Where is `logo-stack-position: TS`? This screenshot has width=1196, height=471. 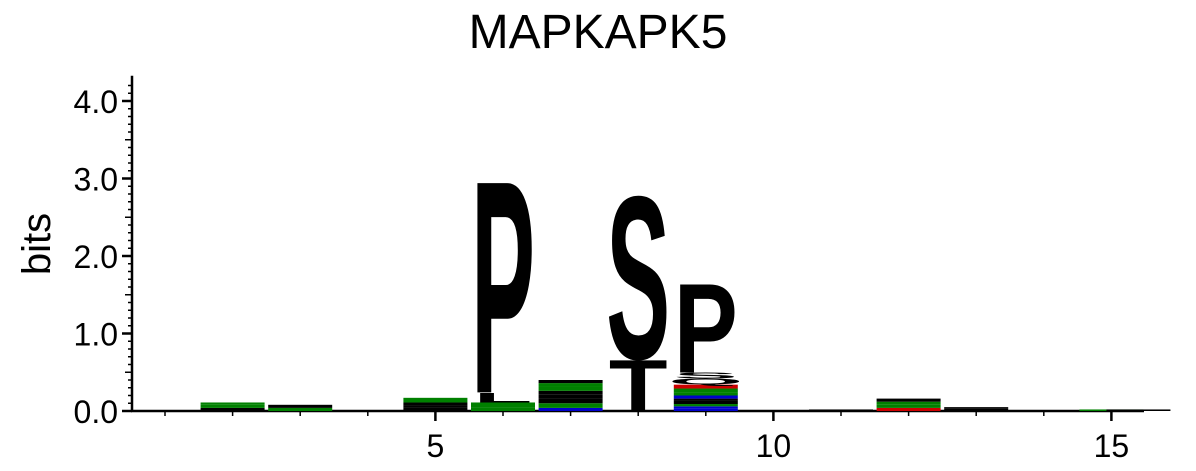
logo-stack-position: TS is located at coordinates (638, 288).